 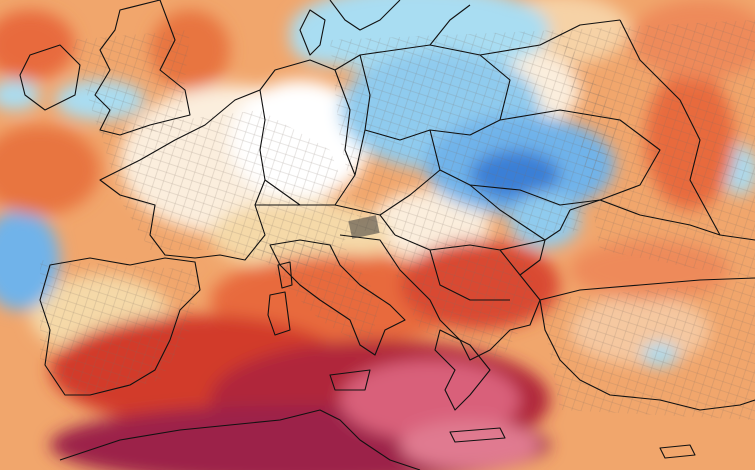 What do you see at coordinates (230, 190) in the screenshot?
I see `subdiv-west-europe` at bounding box center [230, 190].